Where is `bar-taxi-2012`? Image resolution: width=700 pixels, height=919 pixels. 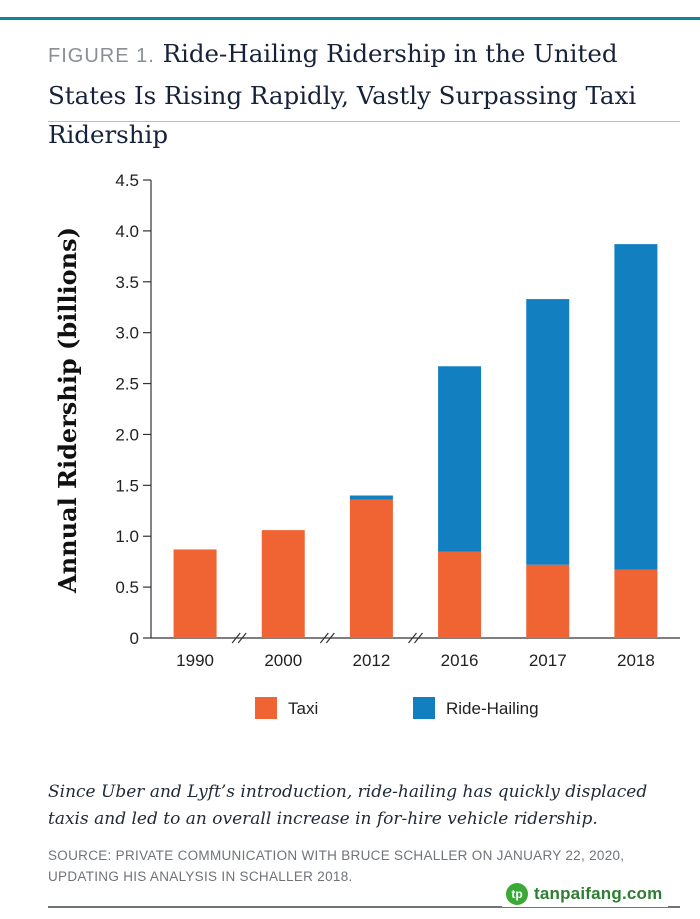 bar-taxi-2012 is located at coordinates (371, 568).